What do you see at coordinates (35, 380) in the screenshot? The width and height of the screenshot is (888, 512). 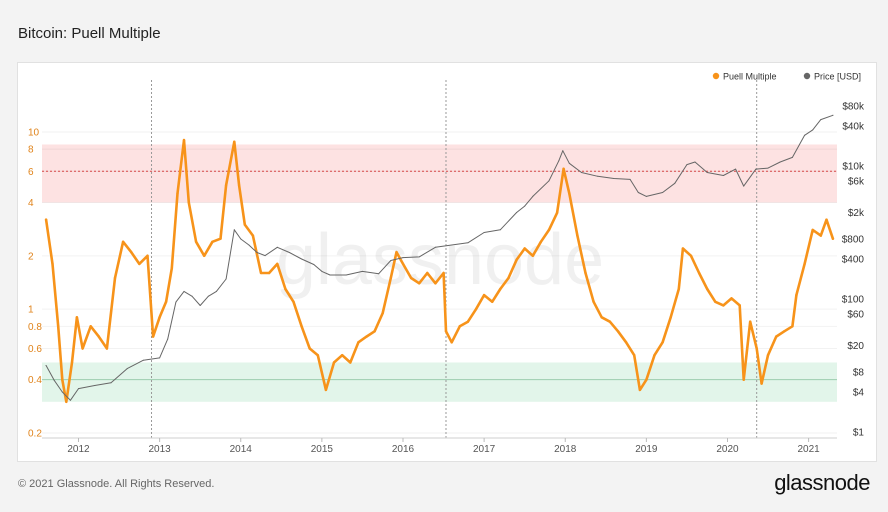 I see `left-axis-tick-label: 0.4` at bounding box center [35, 380].